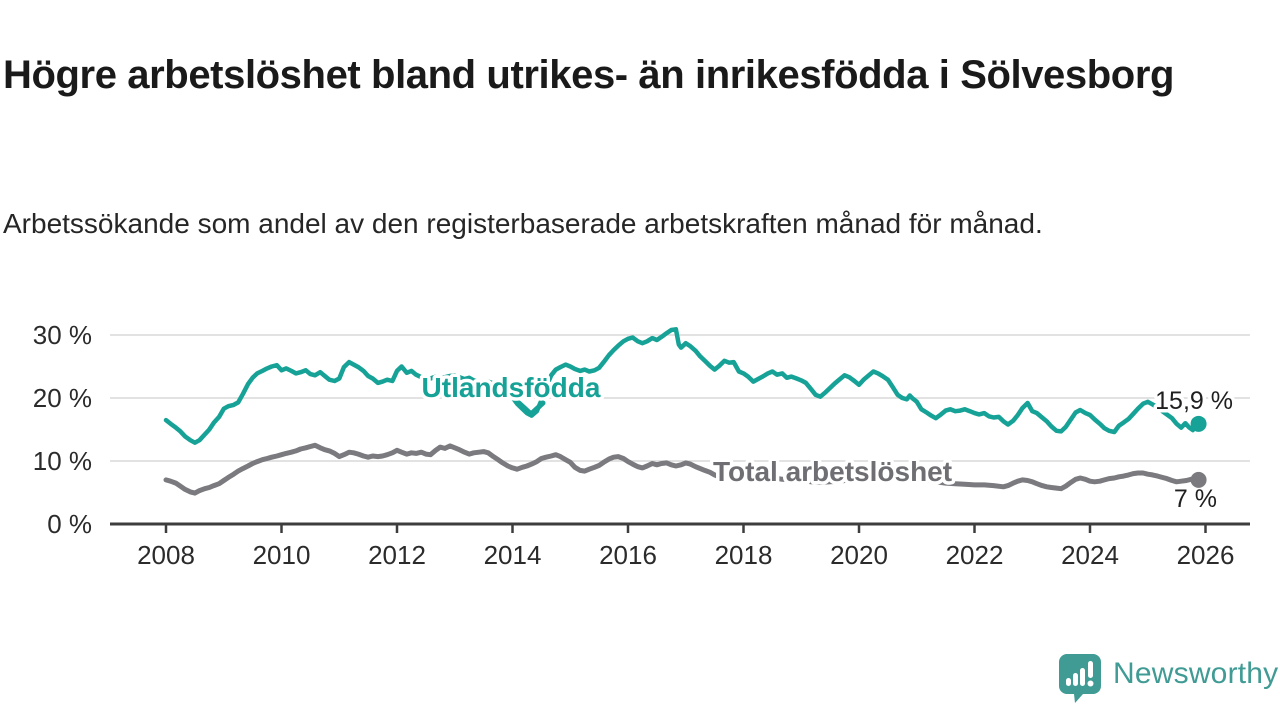 Image resolution: width=1280 pixels, height=720 pixels. I want to click on x-tick-label: 2012, so click(397, 555).